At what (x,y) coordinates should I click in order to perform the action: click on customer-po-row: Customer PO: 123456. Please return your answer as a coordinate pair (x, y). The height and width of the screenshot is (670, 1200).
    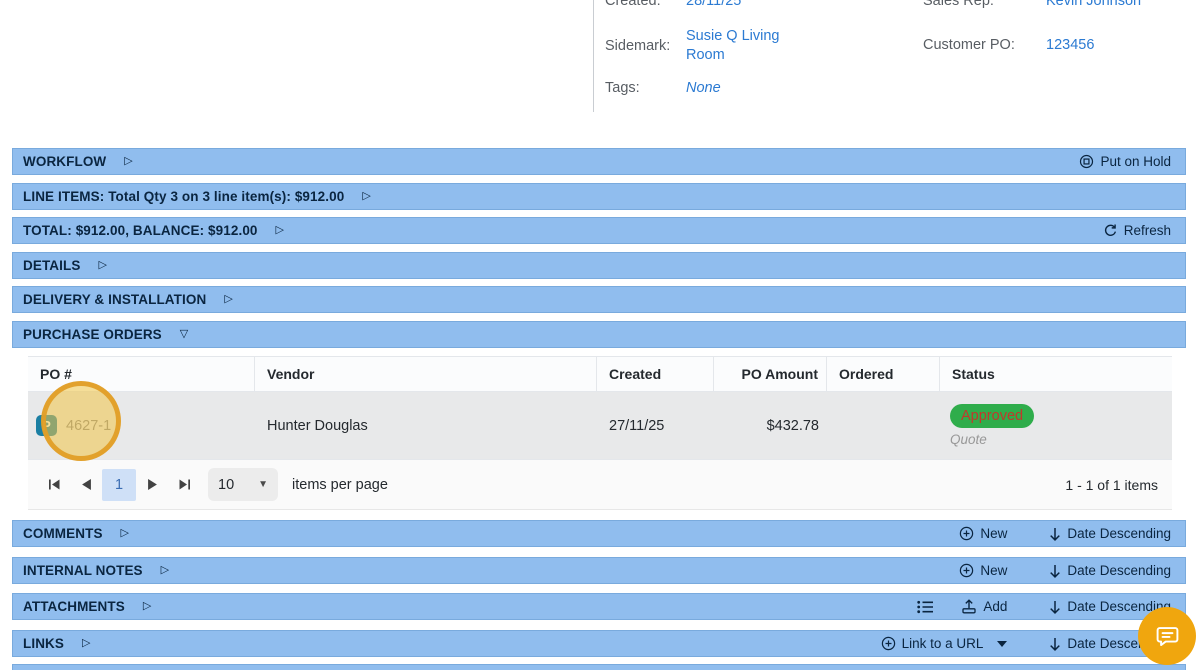
    Looking at the image, I should click on (1008, 45).